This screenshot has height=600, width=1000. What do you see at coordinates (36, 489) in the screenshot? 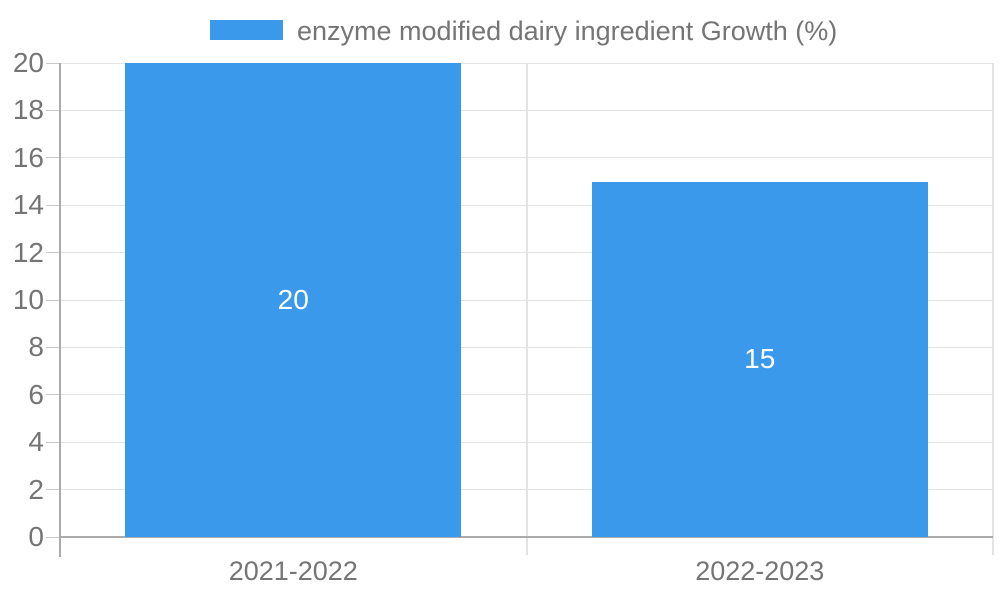
I see `y-tick-label: 2` at bounding box center [36, 489].